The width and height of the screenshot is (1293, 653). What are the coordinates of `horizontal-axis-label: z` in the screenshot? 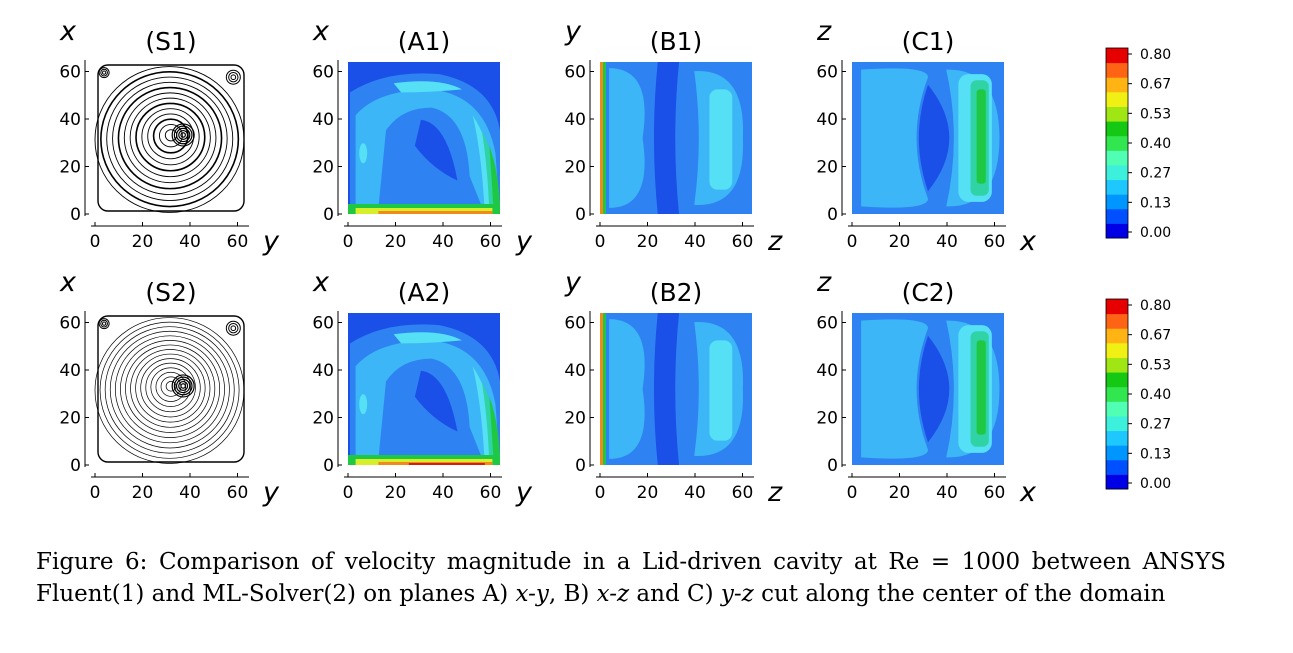 It's located at (775, 241).